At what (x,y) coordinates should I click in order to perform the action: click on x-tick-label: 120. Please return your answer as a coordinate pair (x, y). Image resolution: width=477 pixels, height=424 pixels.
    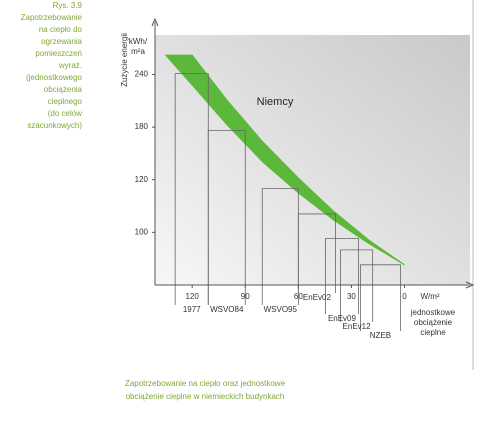
    Looking at the image, I should click on (192, 296).